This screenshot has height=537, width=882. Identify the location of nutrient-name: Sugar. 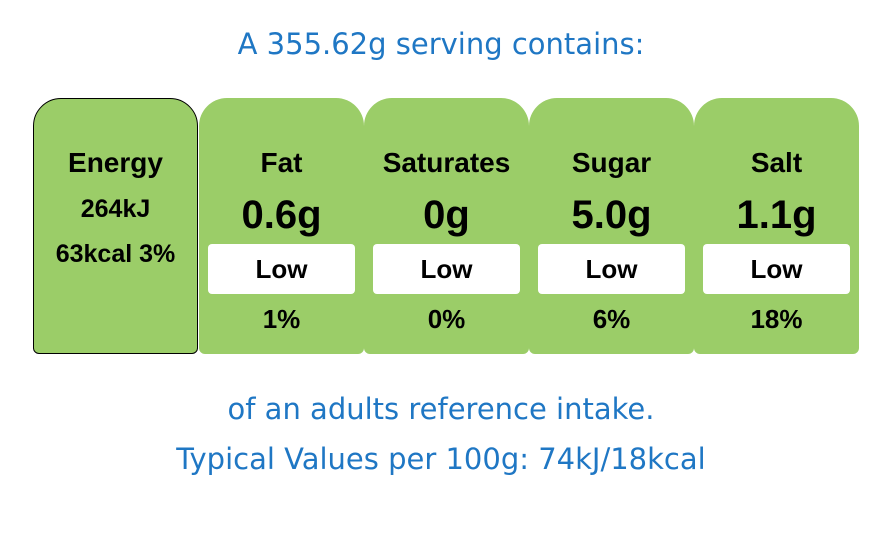
(611, 162).